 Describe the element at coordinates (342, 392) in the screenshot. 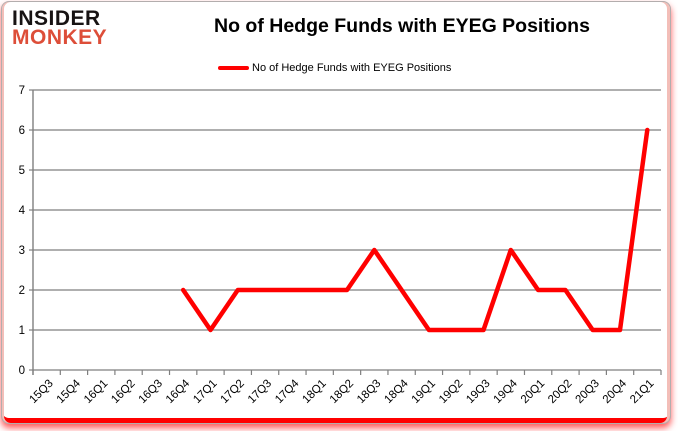

I see `xtick-label-18Q2: 18Q2` at that location.